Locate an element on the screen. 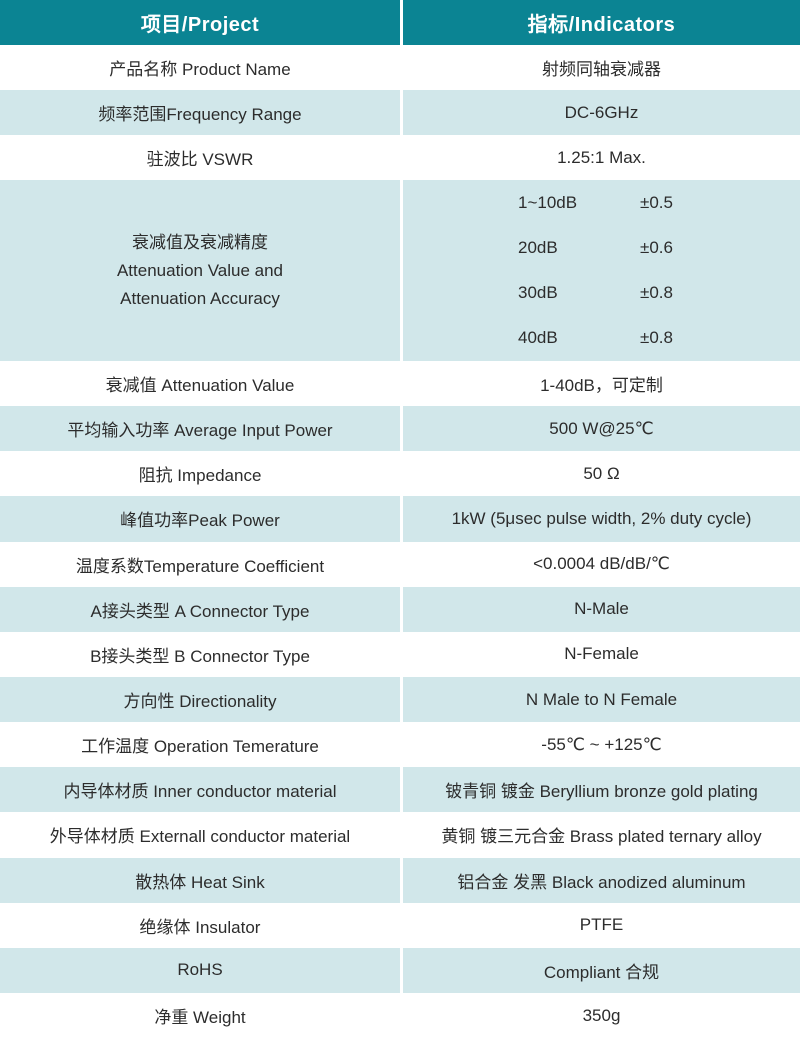  table-row: 平均输入功率 Average Input Power 500 W@25℃ is located at coordinates (400, 429).